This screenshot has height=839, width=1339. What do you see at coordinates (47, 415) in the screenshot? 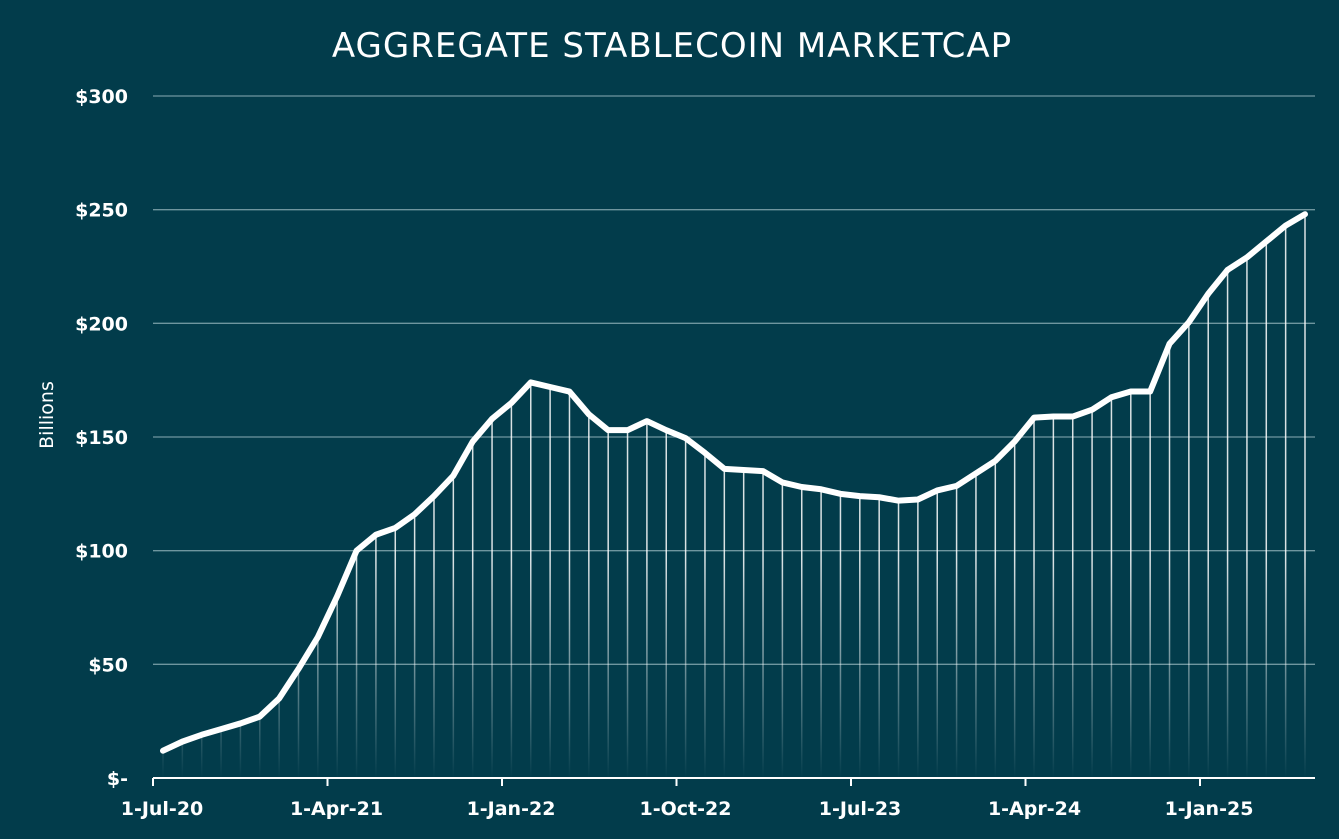
I see `y-axis-label: Billions` at bounding box center [47, 415].